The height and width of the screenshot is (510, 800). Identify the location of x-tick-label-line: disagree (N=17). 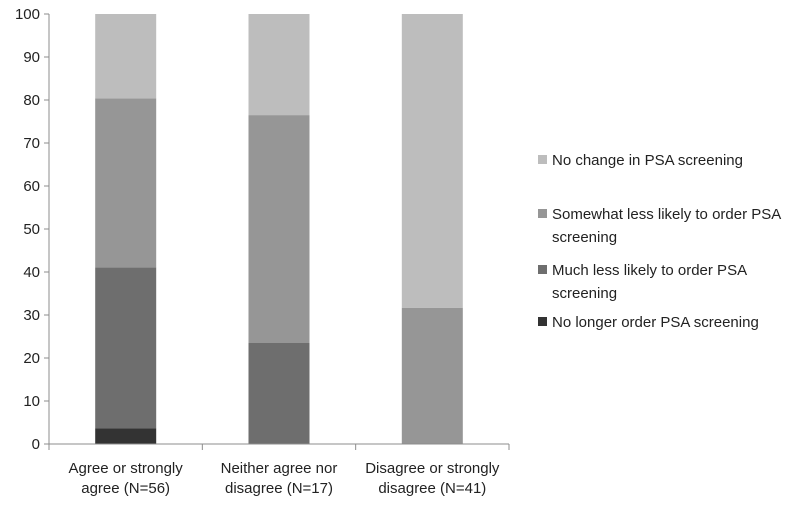
(279, 488).